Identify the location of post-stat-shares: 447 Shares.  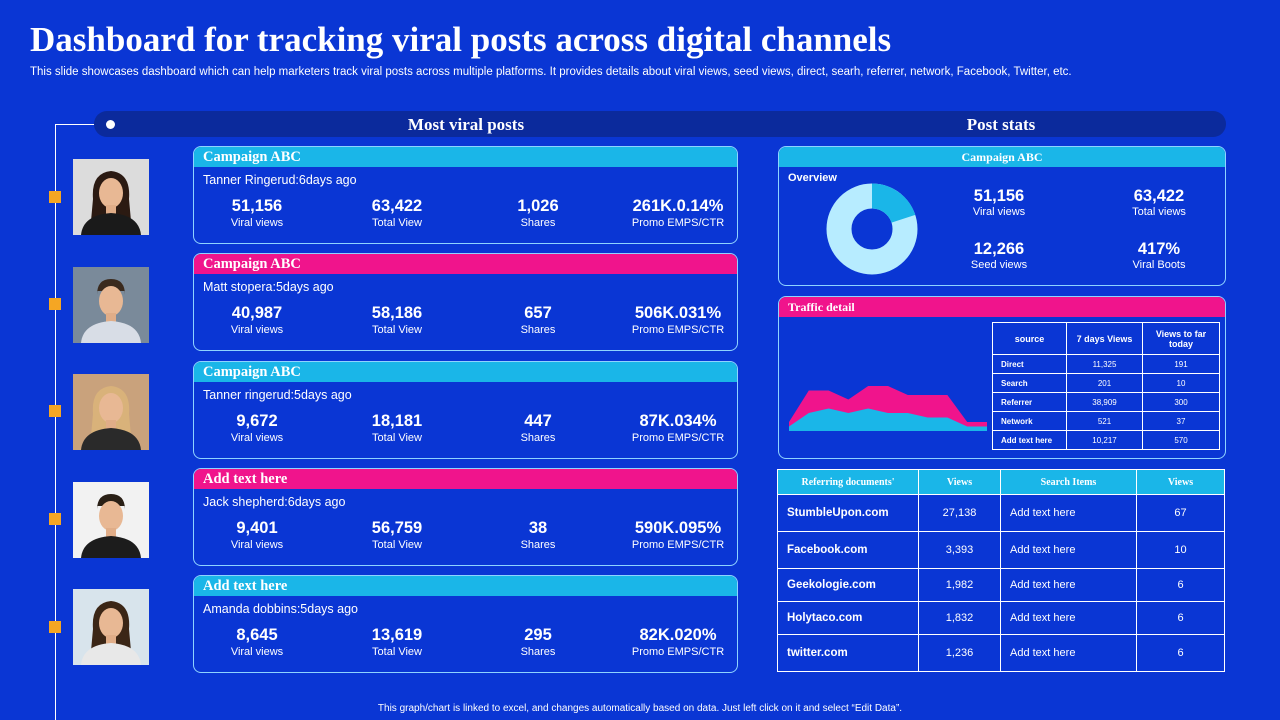
(538, 428).